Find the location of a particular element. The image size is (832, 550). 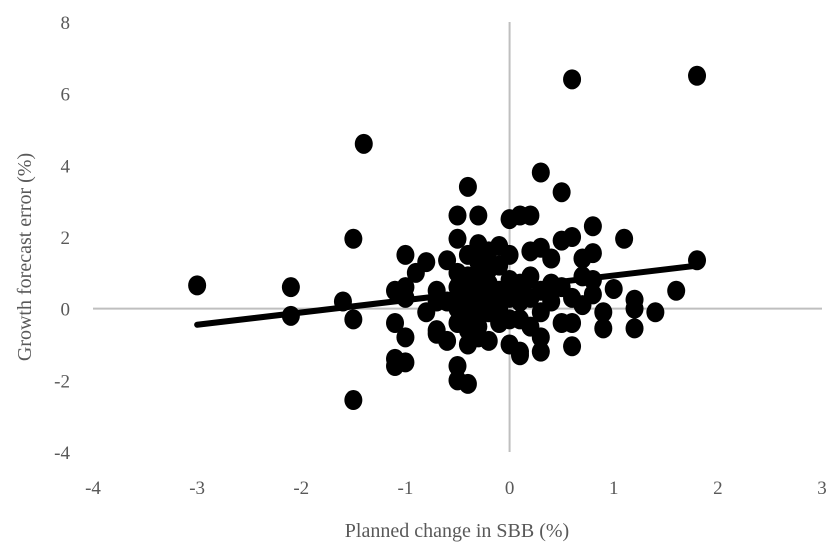

y-tick-label: 4 is located at coordinates (66, 166).